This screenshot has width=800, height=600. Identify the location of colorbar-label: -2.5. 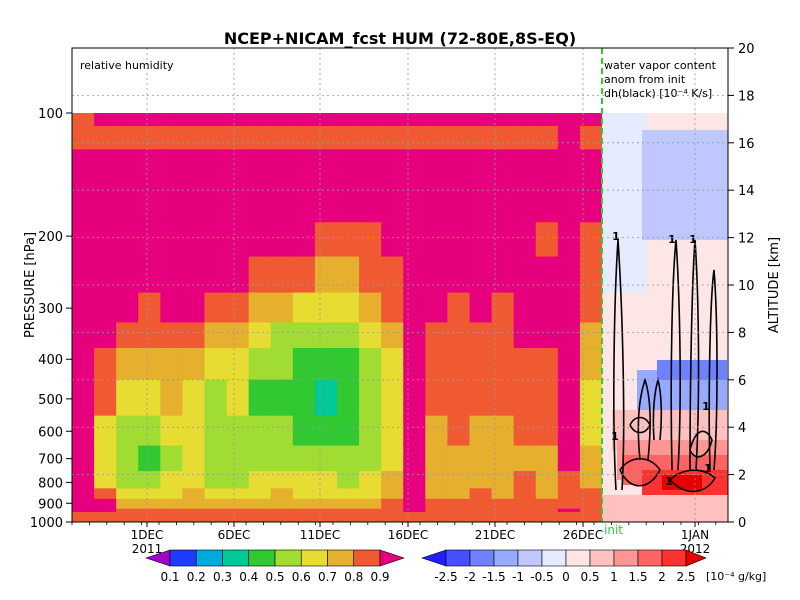
(445, 577).